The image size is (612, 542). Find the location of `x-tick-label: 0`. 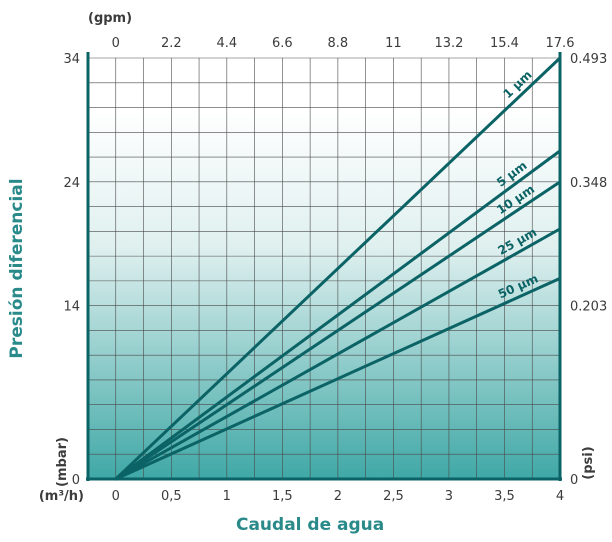

x-tick-label: 0 is located at coordinates (116, 496).